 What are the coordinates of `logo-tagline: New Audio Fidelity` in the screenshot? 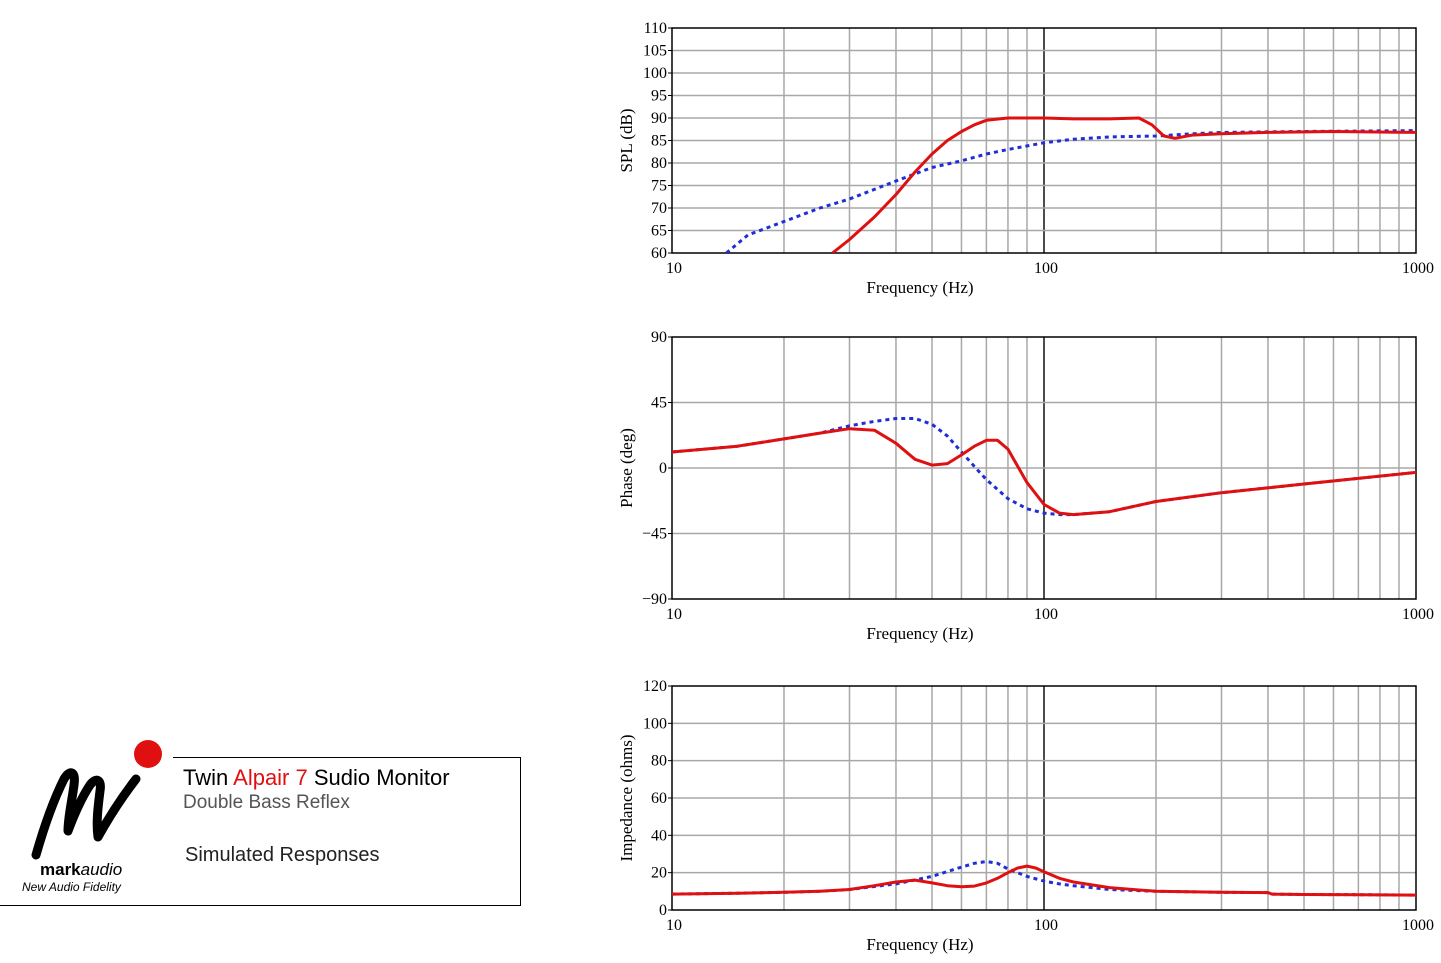 It's located at (71, 887).